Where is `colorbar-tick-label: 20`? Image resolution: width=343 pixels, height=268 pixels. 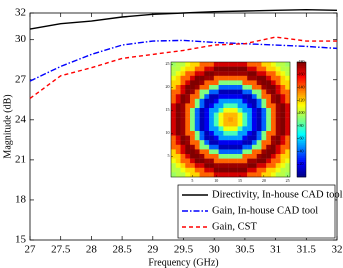 colorbar-tick-label: 20 is located at coordinates (302, 163).